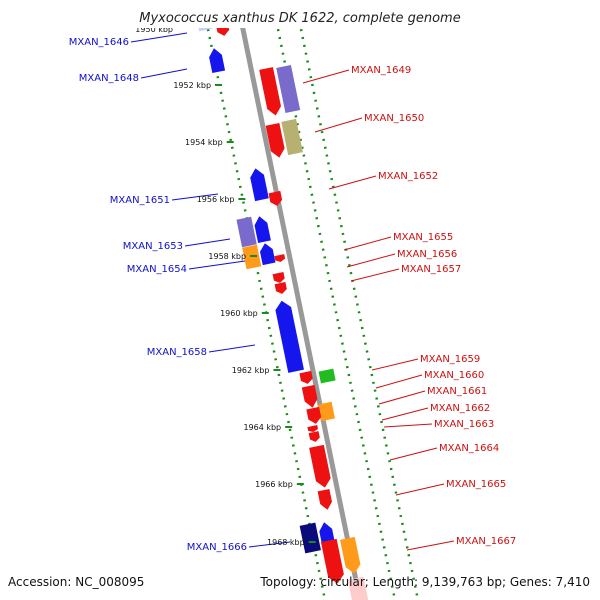 The height and width of the screenshot is (600, 600). Describe the element at coordinates (99, 42) in the screenshot. I see `gene-label-left: MXAN_1646` at that location.